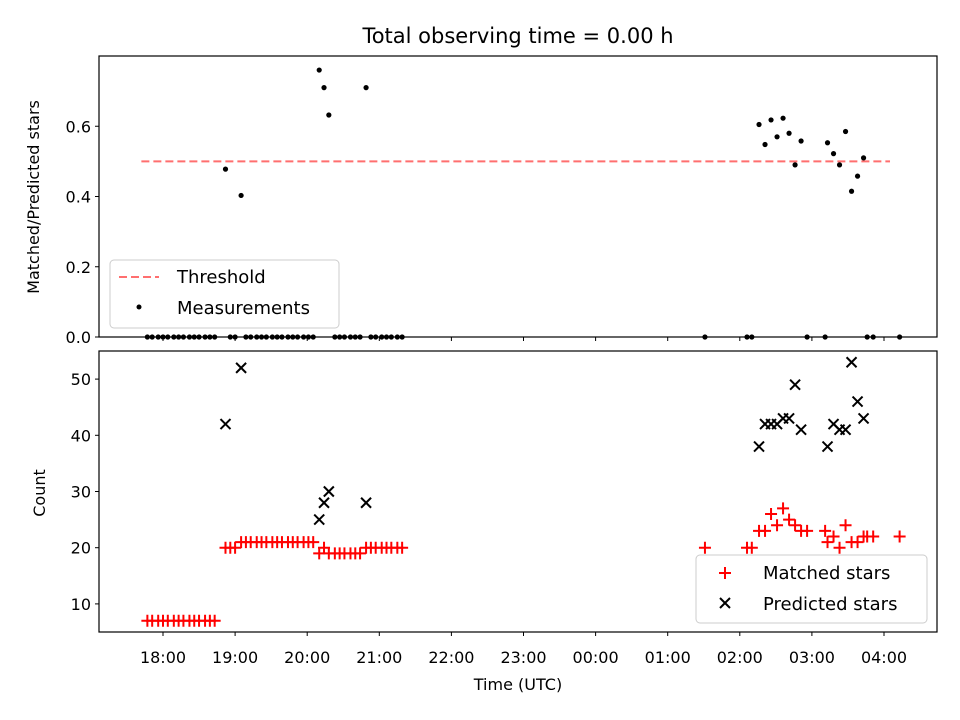 Image resolution: width=960 pixels, height=720 pixels. I want to click on legend-matched-swatch, so click(725, 573).